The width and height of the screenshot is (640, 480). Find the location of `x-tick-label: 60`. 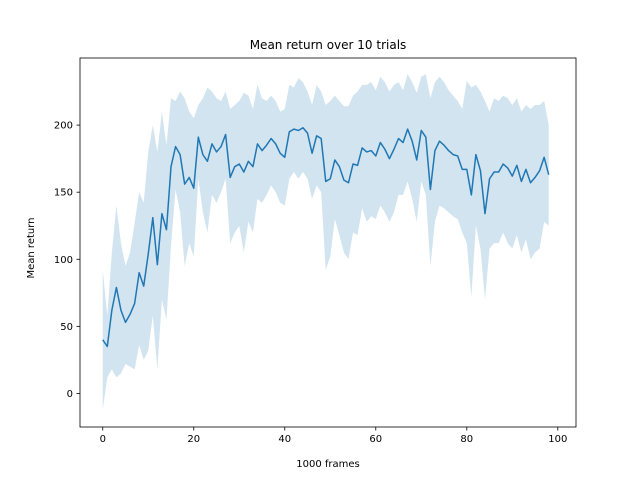

x-tick-label: 60 is located at coordinates (375, 439).